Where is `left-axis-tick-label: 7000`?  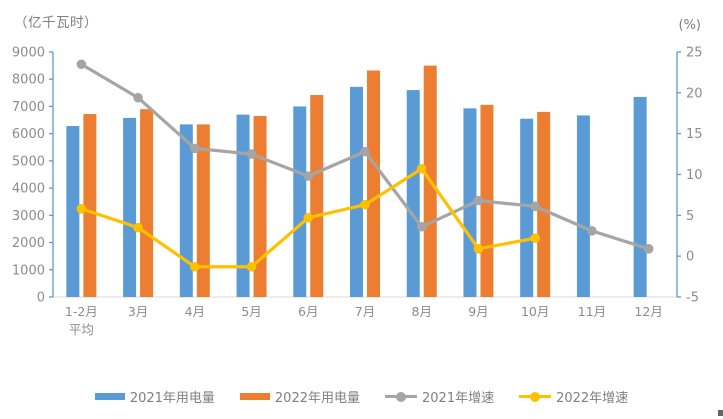
left-axis-tick-label: 7000 is located at coordinates (28, 107).